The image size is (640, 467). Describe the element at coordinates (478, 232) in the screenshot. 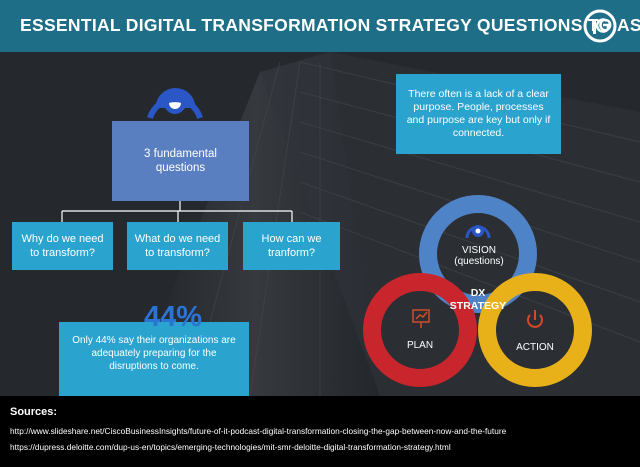

I see `vision-icon` at that location.